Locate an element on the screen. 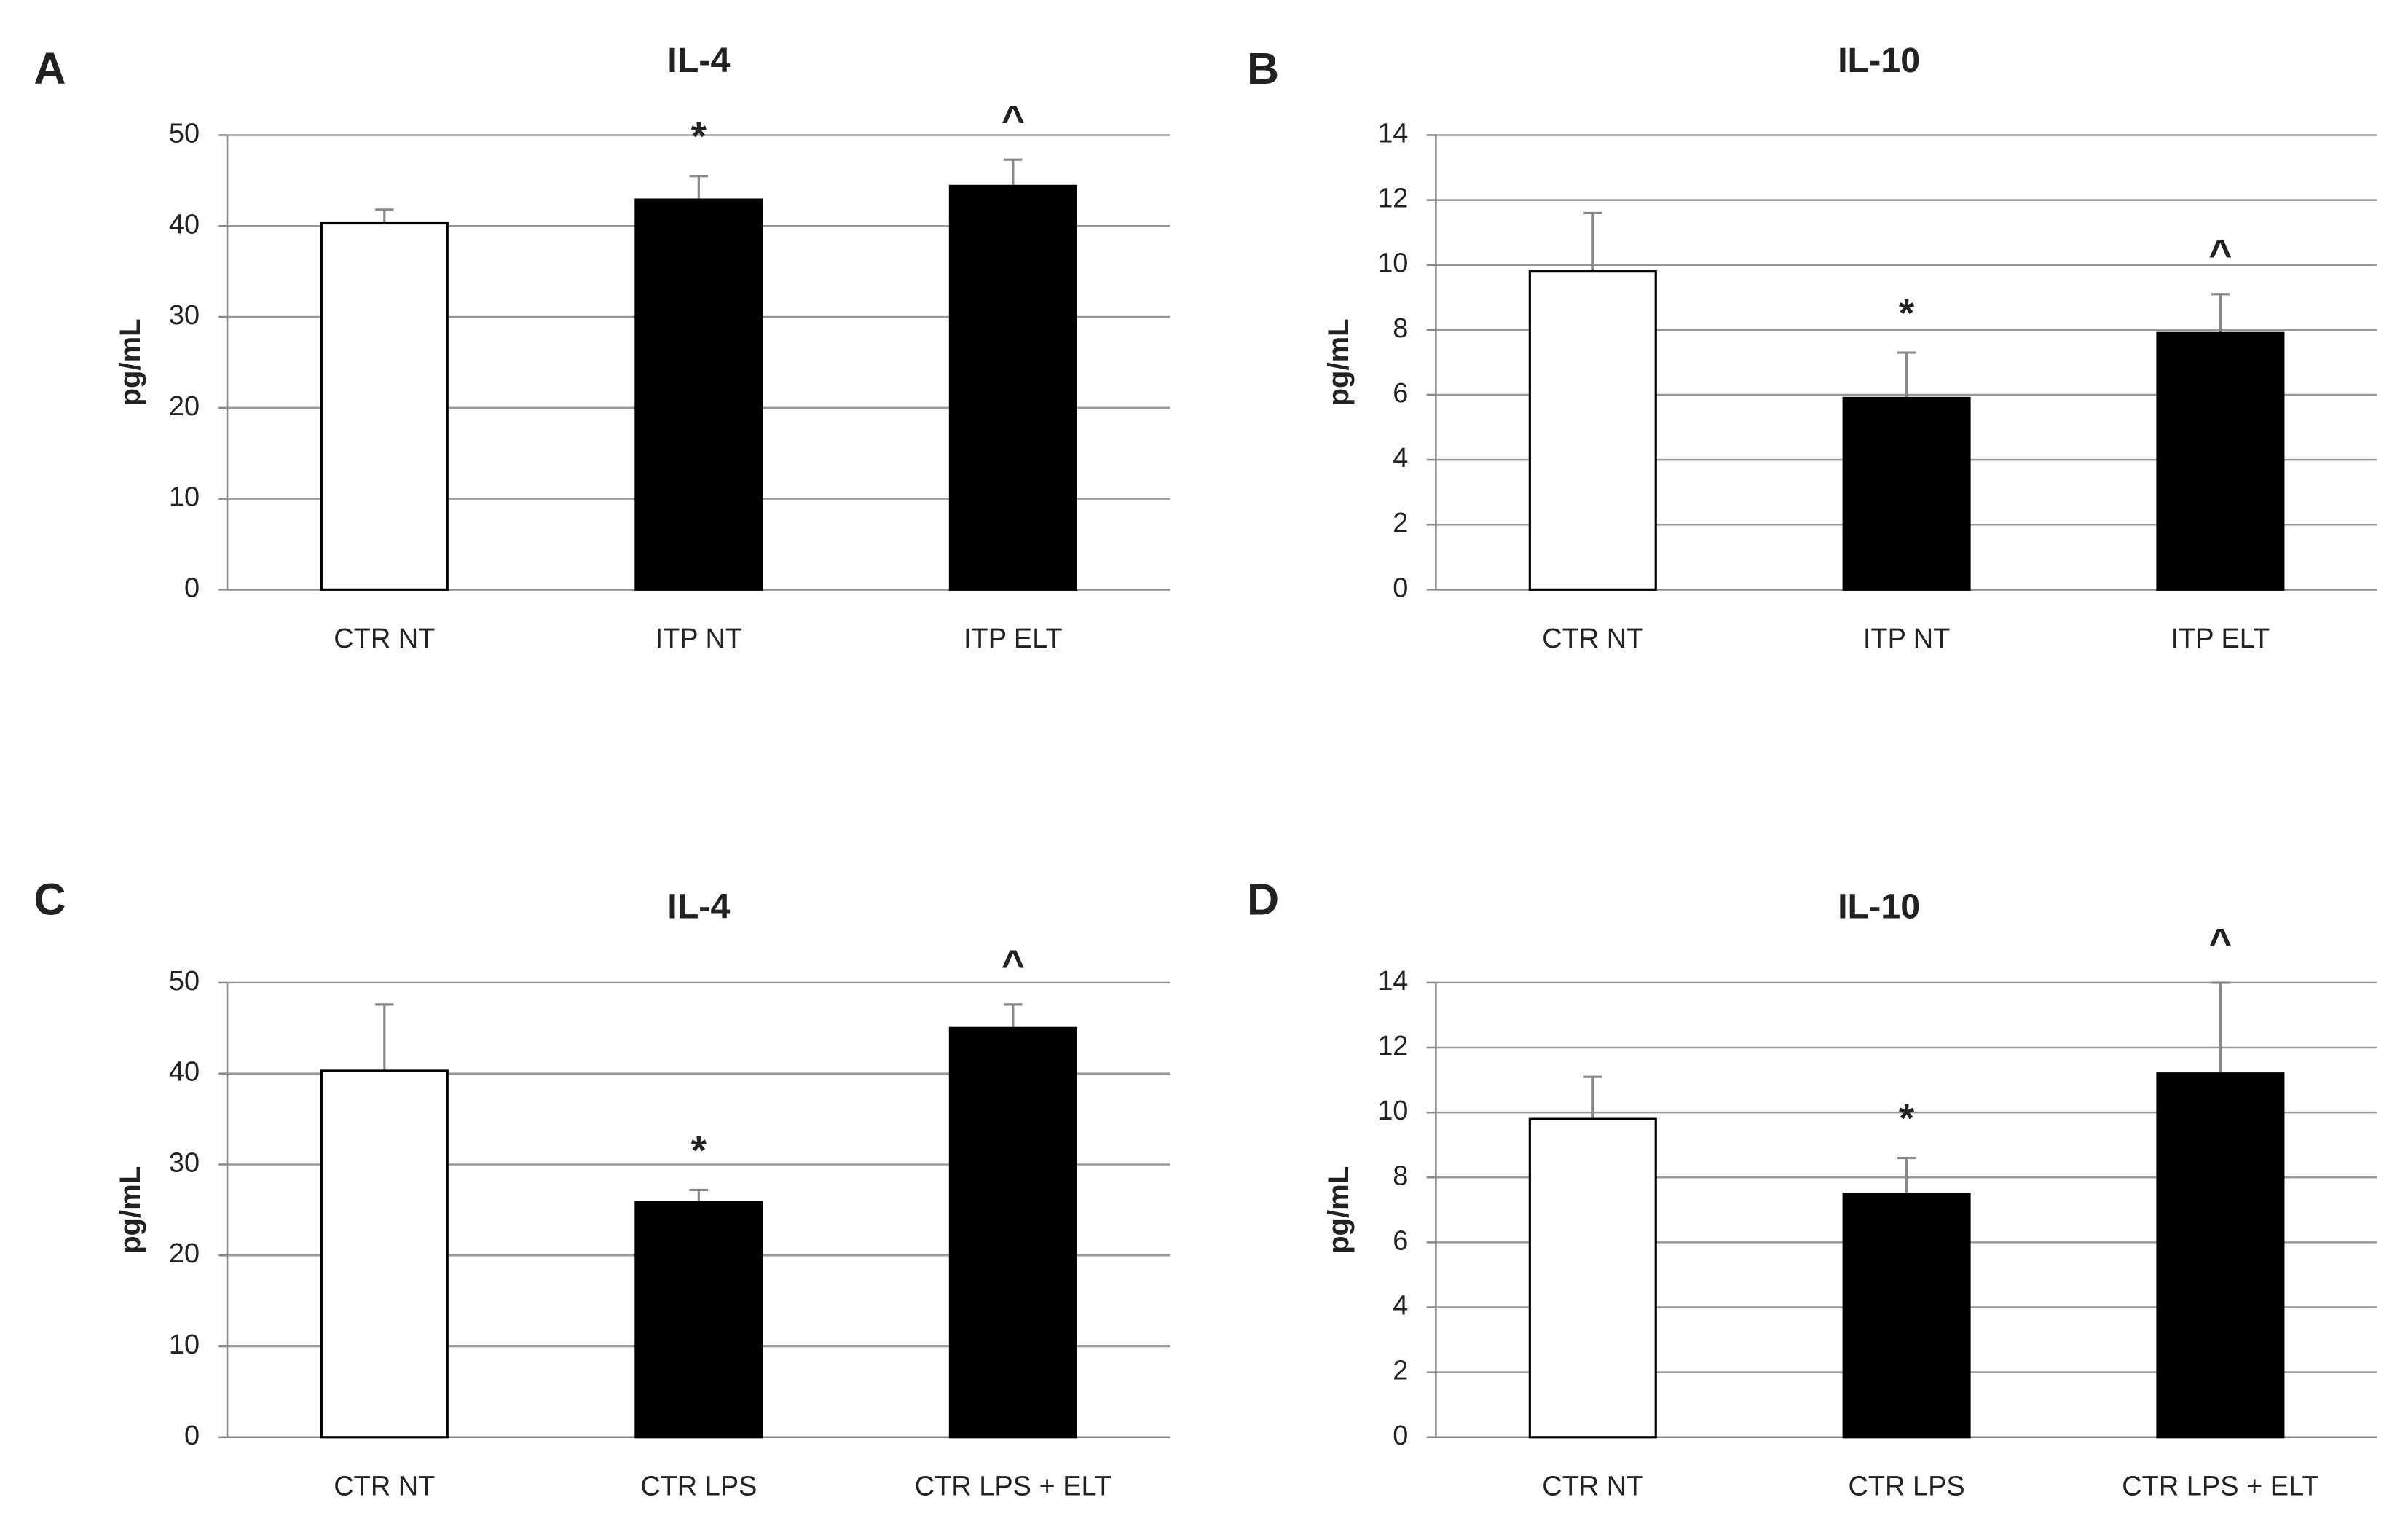 The image size is (2408, 1540). panel-letter: D is located at coordinates (1263, 899).